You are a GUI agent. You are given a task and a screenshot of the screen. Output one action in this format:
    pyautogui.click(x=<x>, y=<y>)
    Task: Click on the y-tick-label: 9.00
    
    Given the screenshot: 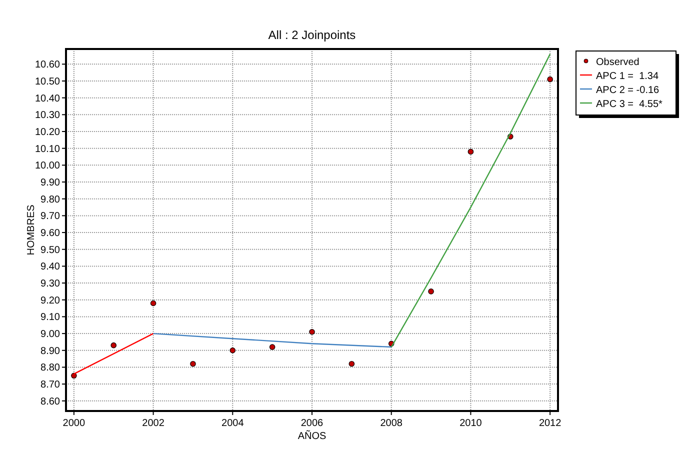 What is the action you would take?
    pyautogui.click(x=50, y=334)
    